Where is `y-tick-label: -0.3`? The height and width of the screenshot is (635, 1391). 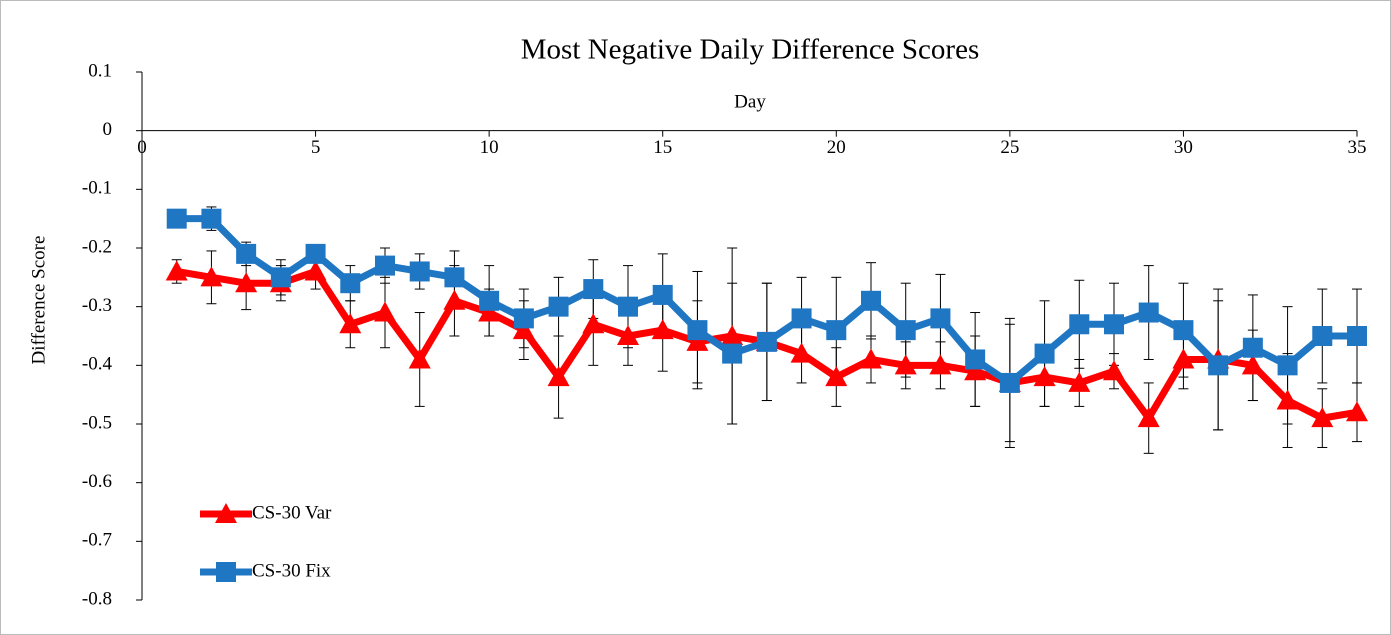
y-tick-label: -0.3 is located at coordinates (97, 305).